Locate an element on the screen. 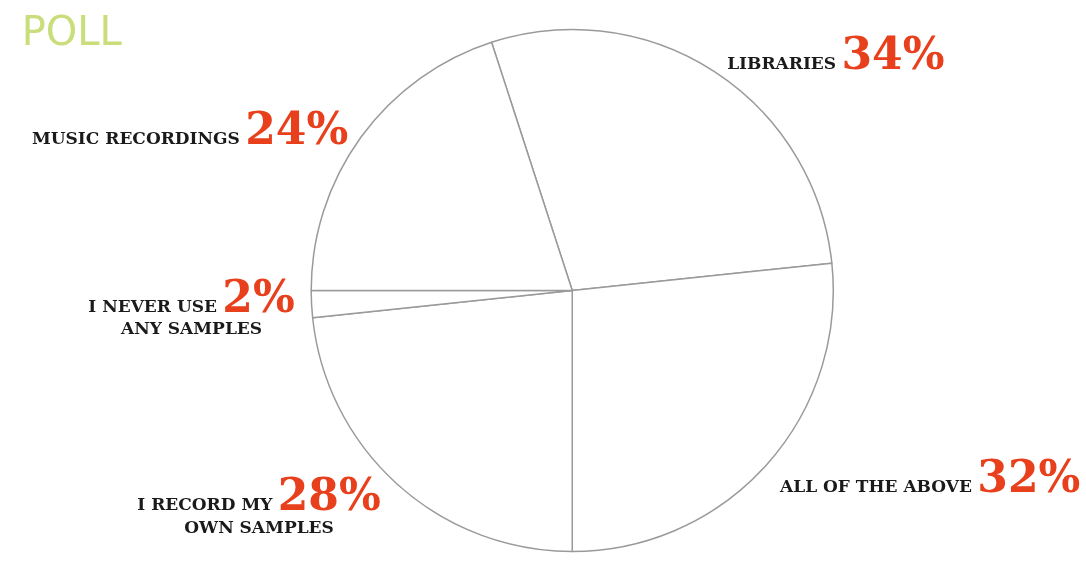  slice-label: MUSIC RECORDINGS is located at coordinates (135, 137).